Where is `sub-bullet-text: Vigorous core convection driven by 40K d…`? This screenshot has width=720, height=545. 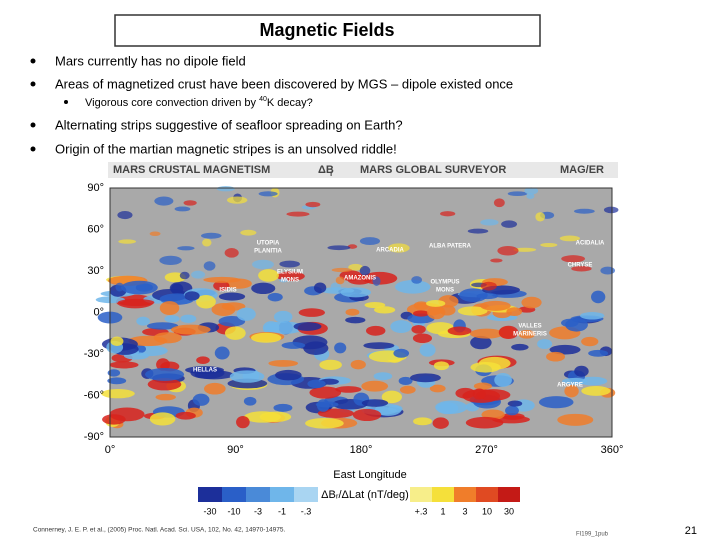
sub-bullet-text: Vigorous core convection driven by 40K d… is located at coordinates (199, 102).